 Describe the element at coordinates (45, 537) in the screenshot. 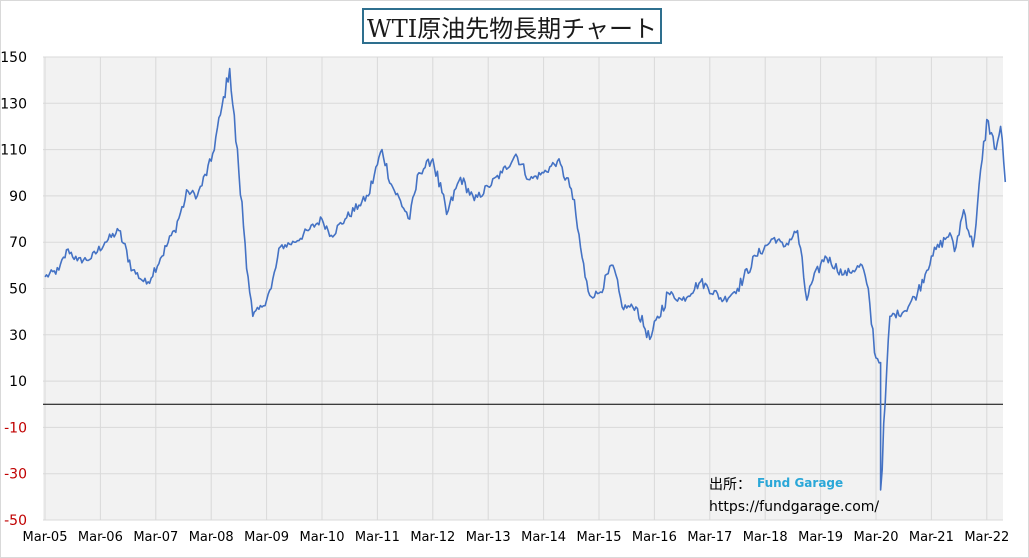

I see `x-tick-label: Mar-05` at that location.